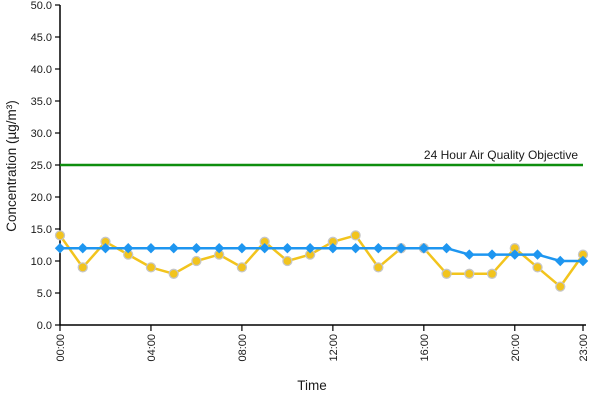 The width and height of the screenshot is (600, 400). Describe the element at coordinates (11, 166) in the screenshot. I see `y-axis-title: Concentration (µg/m³)` at that location.